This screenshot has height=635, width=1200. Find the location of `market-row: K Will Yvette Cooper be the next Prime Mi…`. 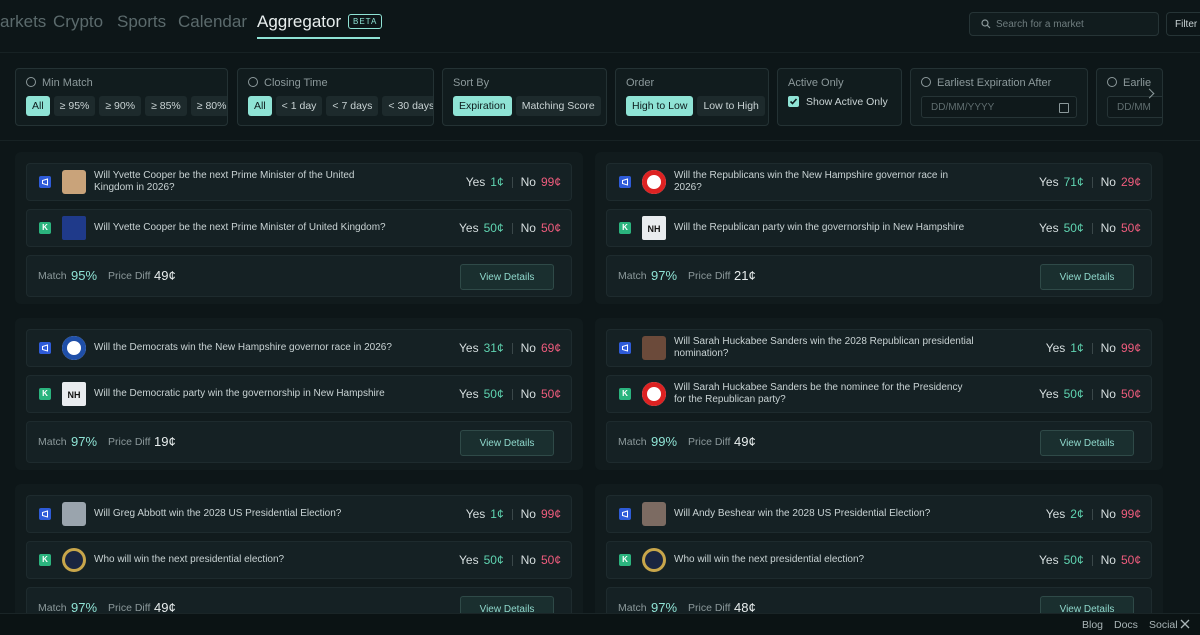

market-row: K Will Yvette Cooper be the next Prime Mi… is located at coordinates (299, 228).